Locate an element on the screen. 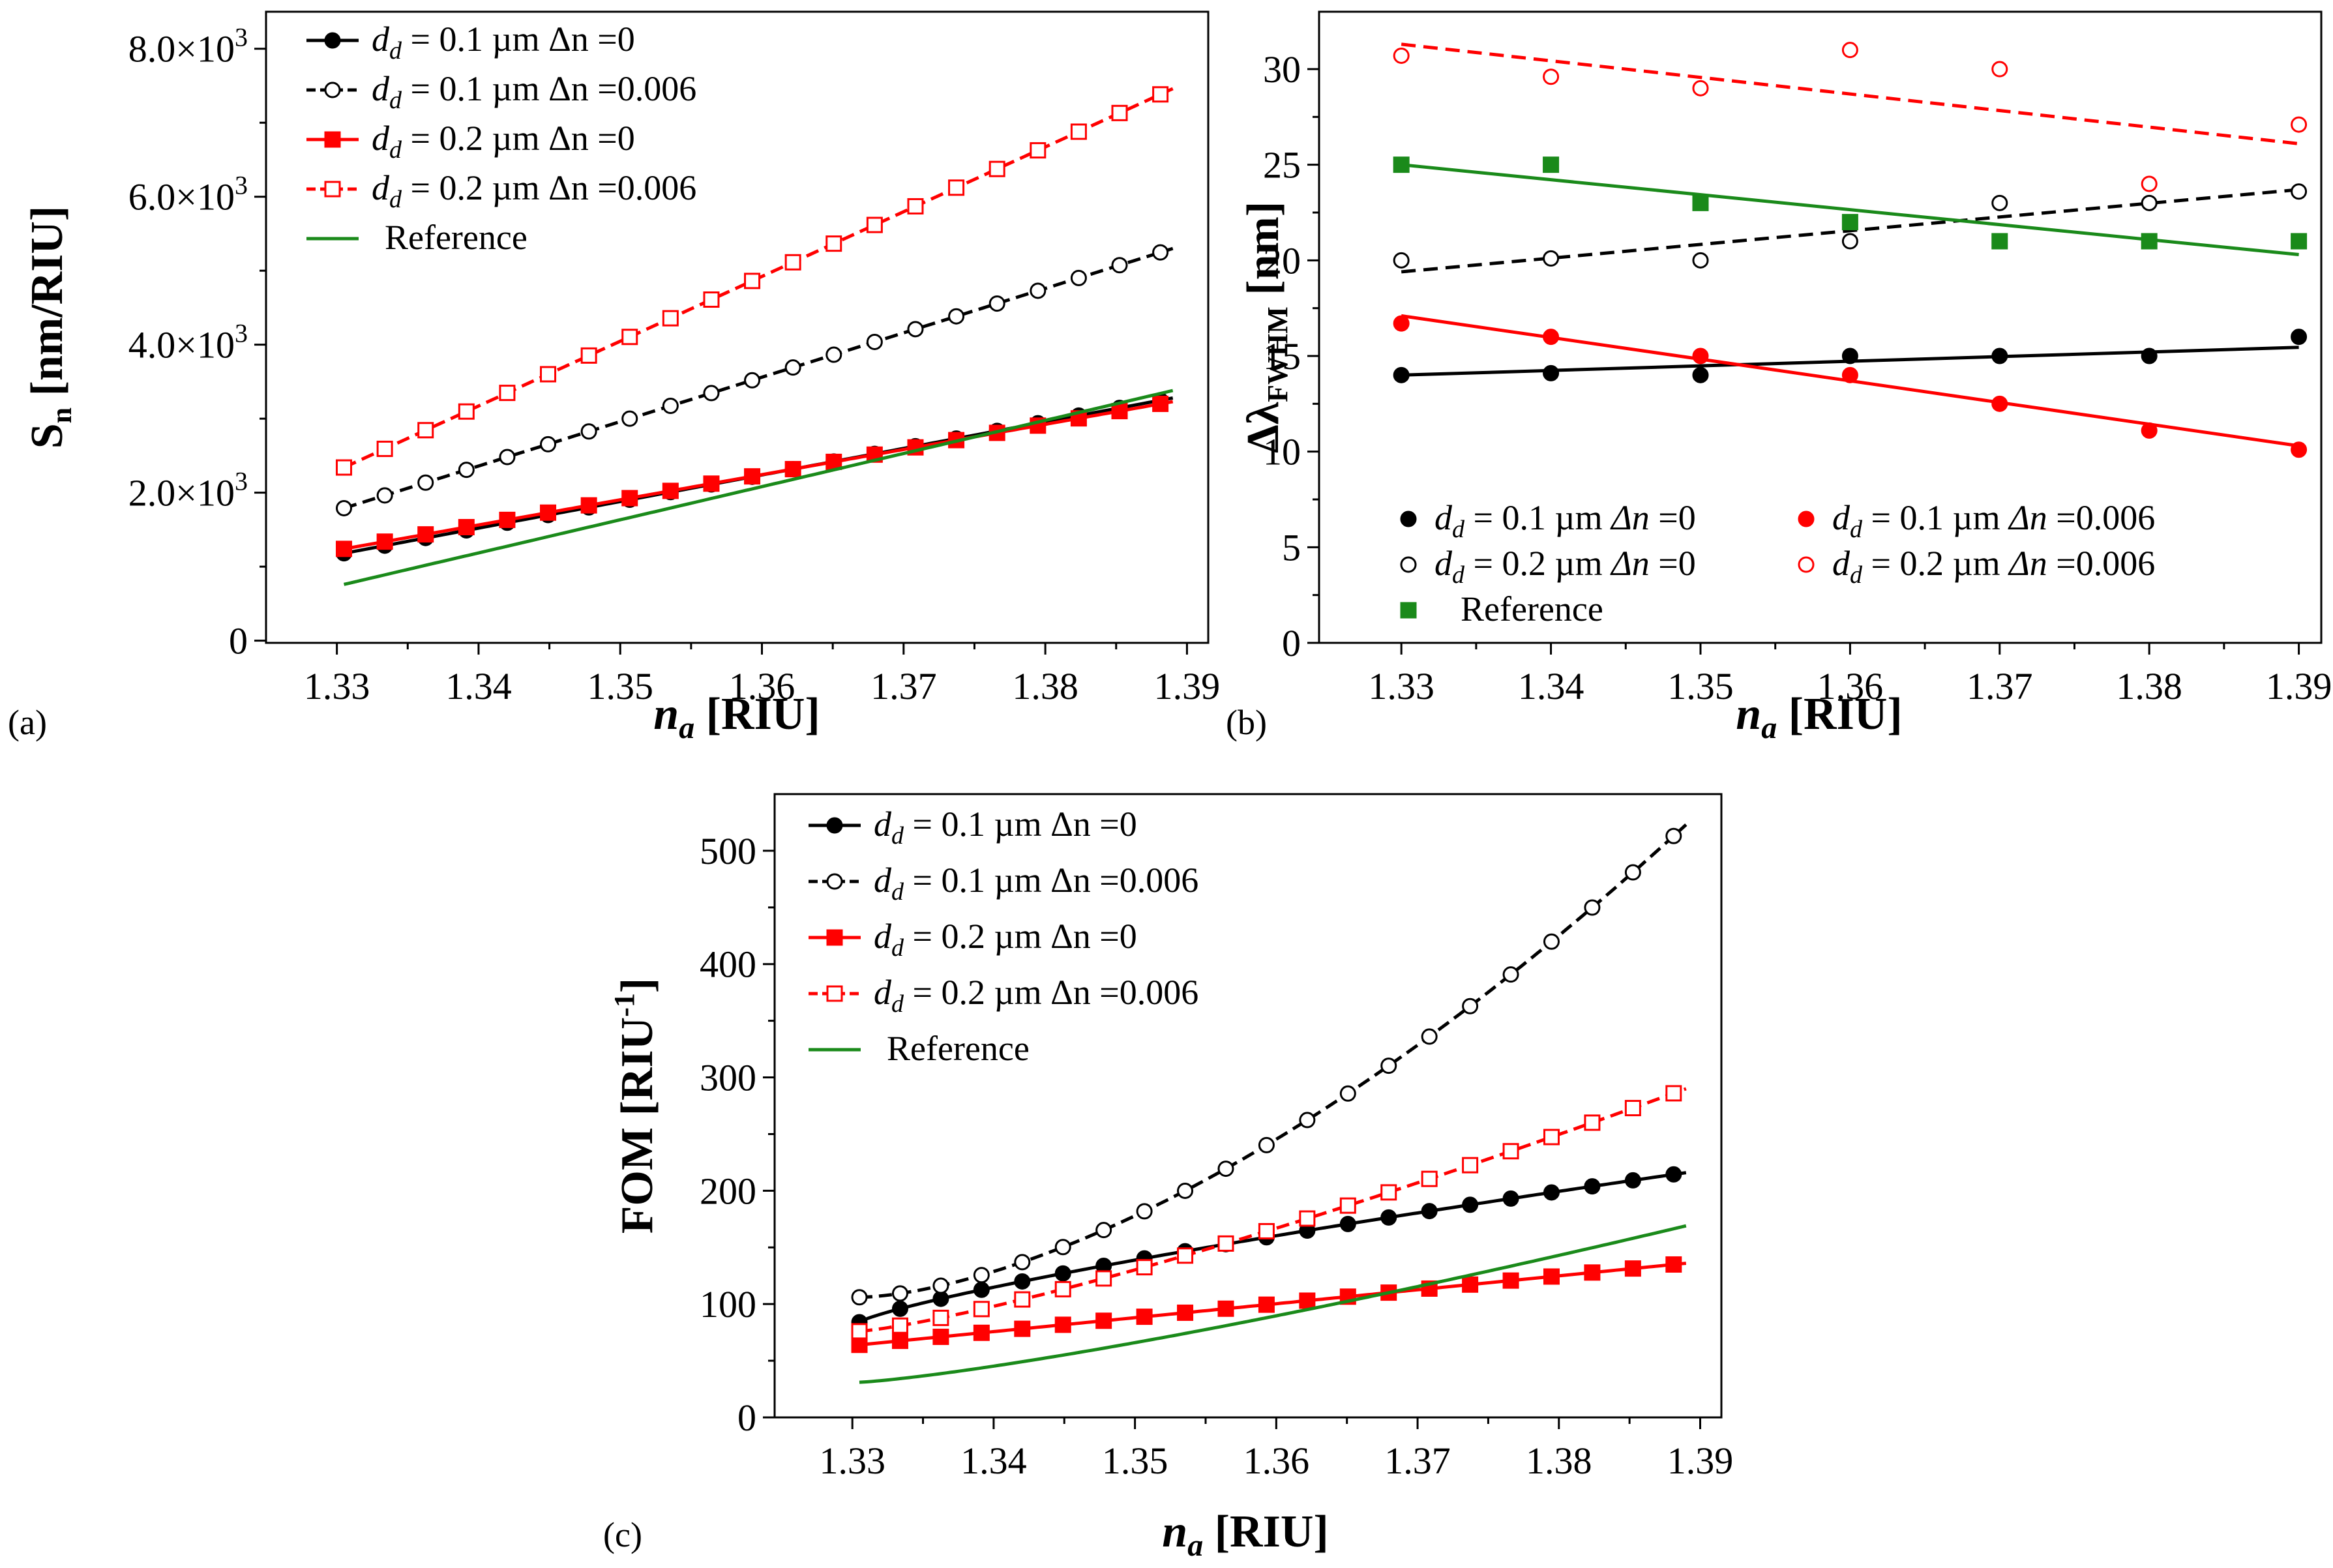 This screenshot has height=1568, width=2333. y-tick-exponent: 3 is located at coordinates (241, 481).